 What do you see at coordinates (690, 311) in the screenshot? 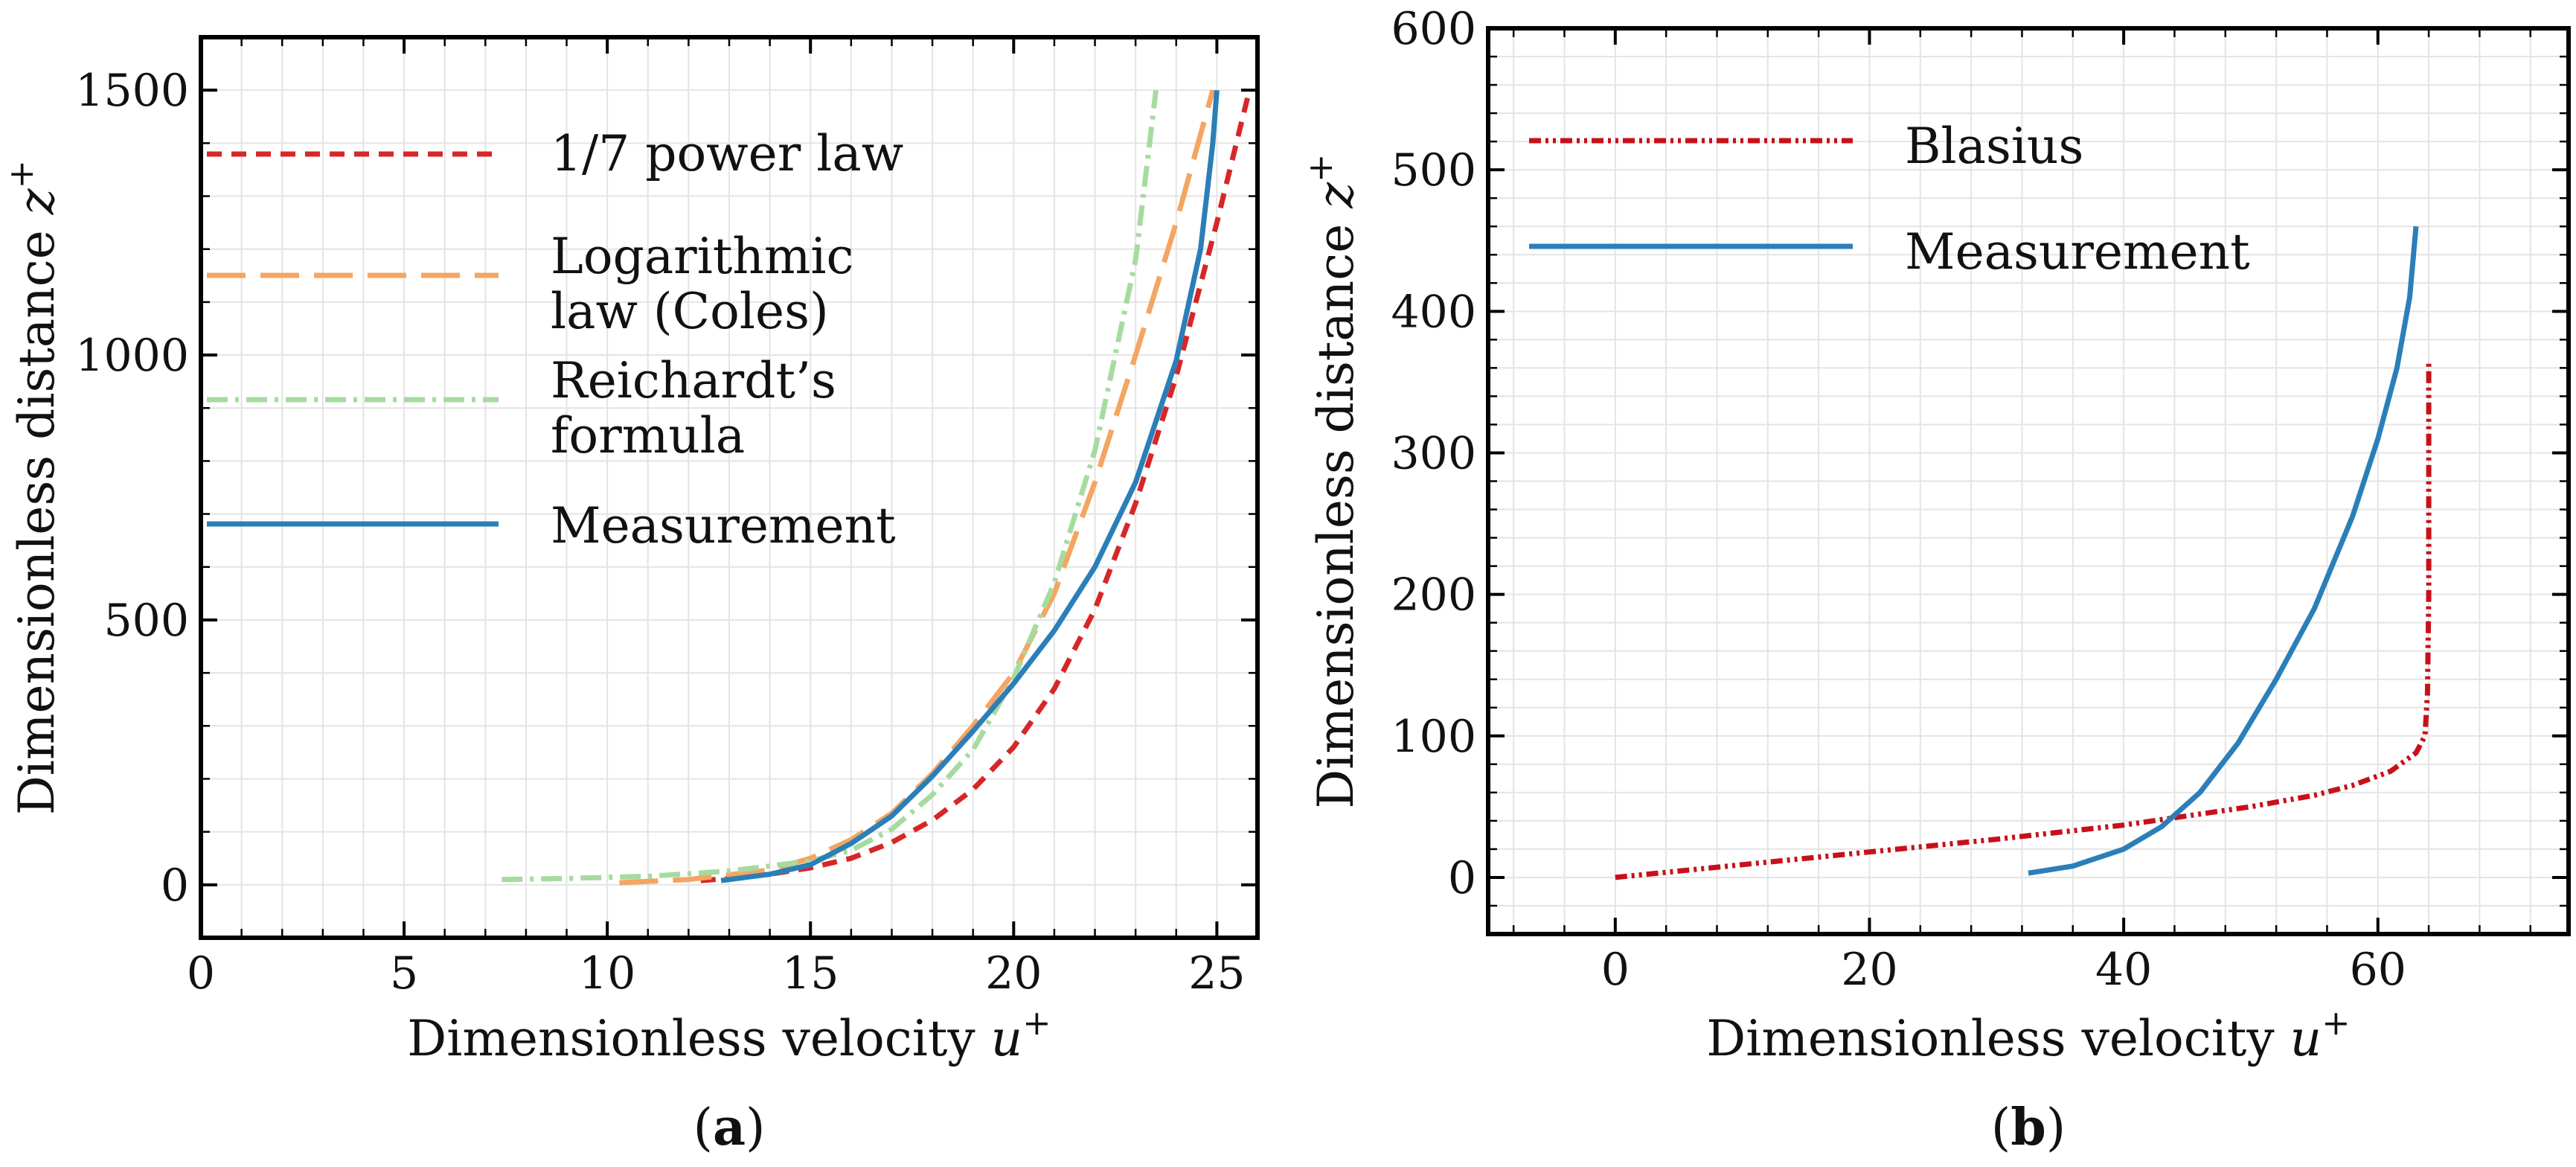
I see `legend-label: law (Coles)` at bounding box center [690, 311].